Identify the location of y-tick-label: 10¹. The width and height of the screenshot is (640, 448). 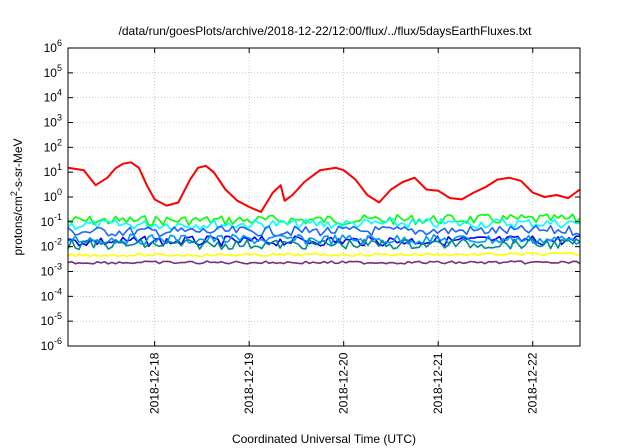
(53, 170).